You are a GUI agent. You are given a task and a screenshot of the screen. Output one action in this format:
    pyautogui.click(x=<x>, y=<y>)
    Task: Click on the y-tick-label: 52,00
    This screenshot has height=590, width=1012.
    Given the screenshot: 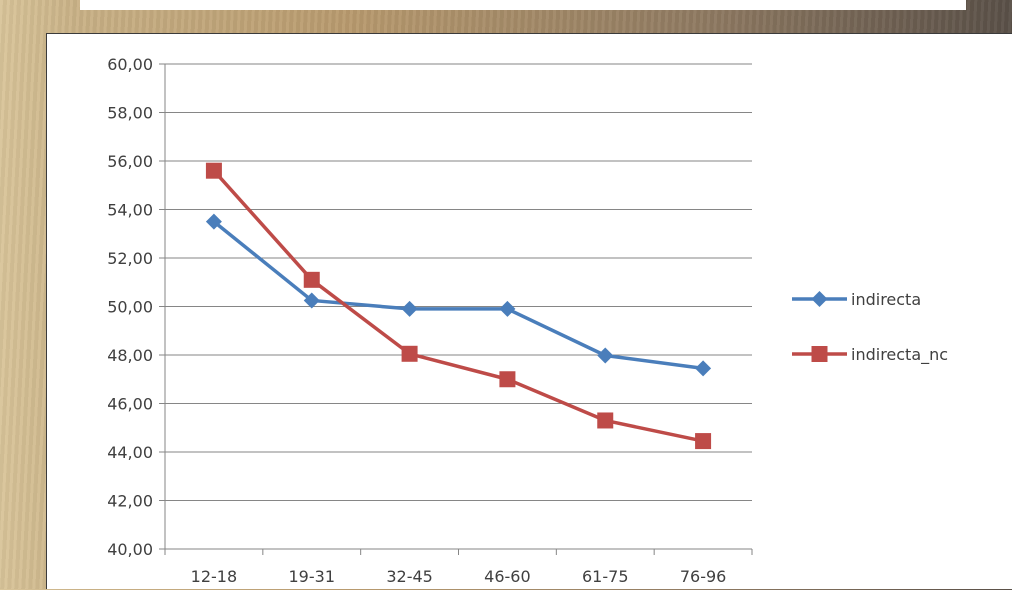 What is the action you would take?
    pyautogui.click(x=130, y=258)
    